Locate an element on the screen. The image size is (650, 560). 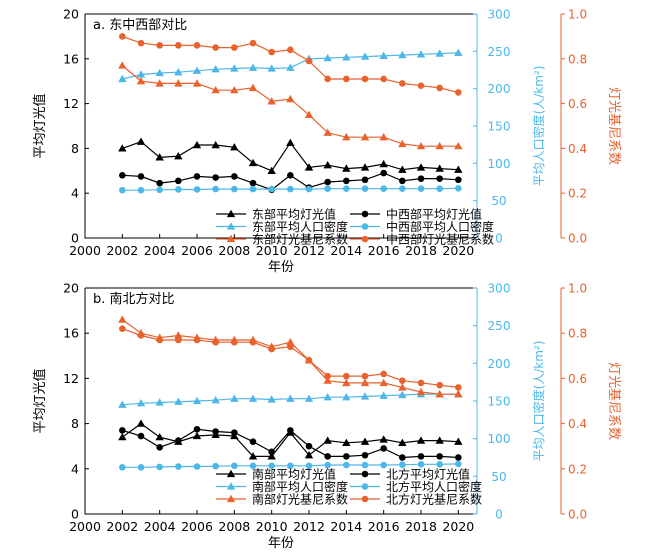
y-gini-tick-label: 1.0 is located at coordinates (577, 289).